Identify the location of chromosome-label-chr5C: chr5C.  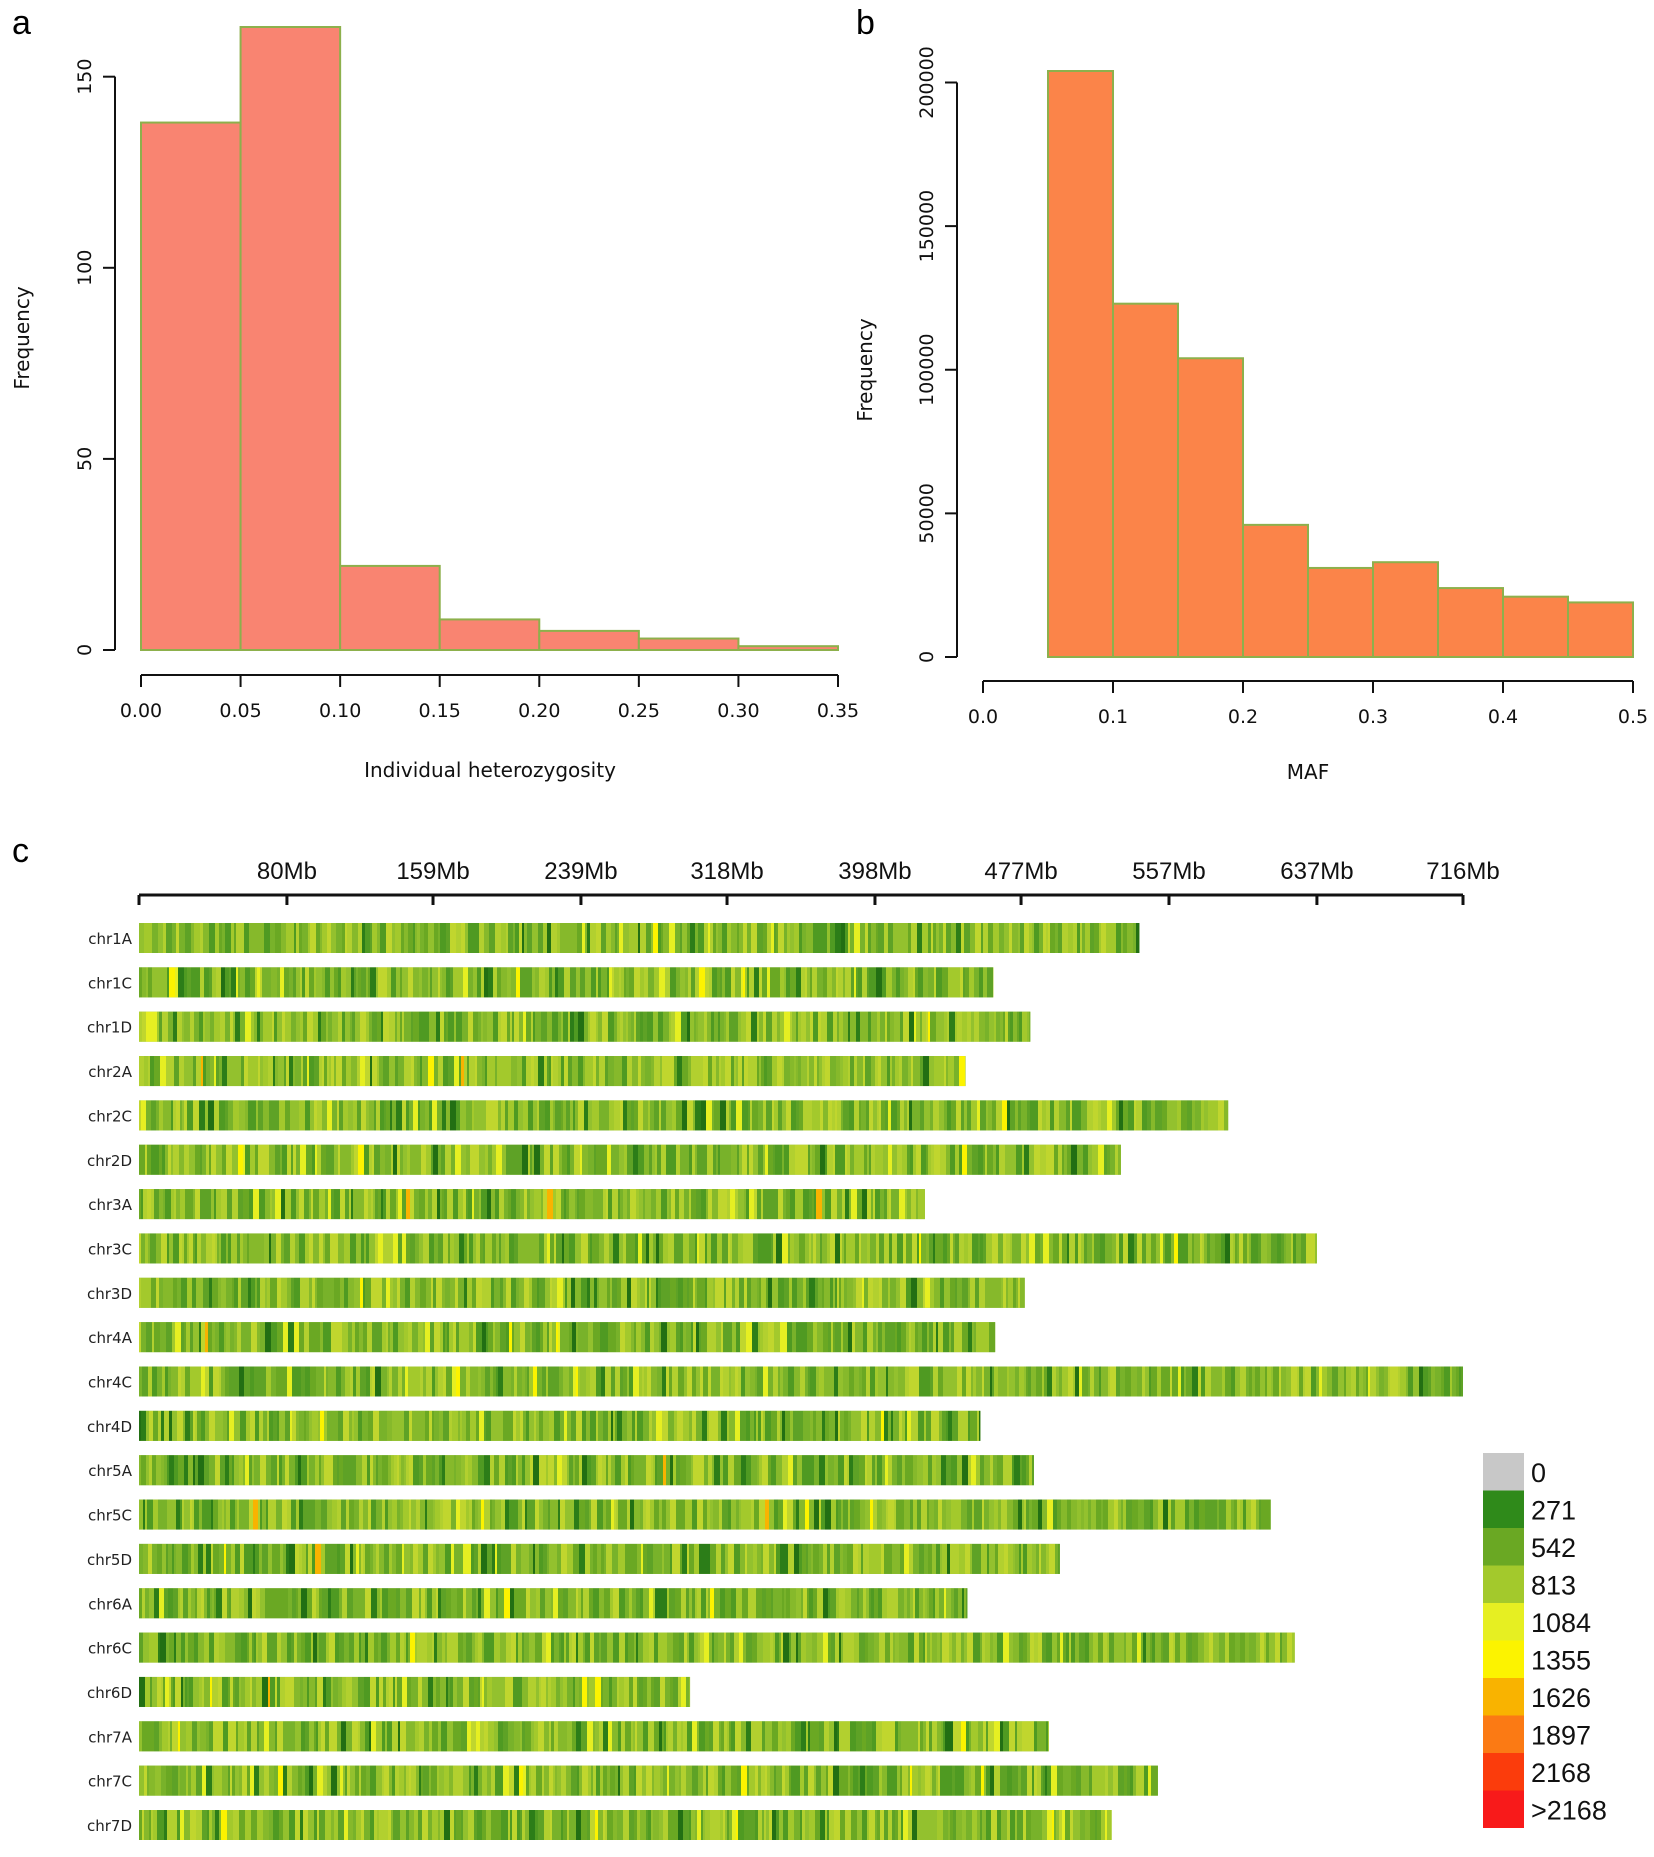
(110, 1516).